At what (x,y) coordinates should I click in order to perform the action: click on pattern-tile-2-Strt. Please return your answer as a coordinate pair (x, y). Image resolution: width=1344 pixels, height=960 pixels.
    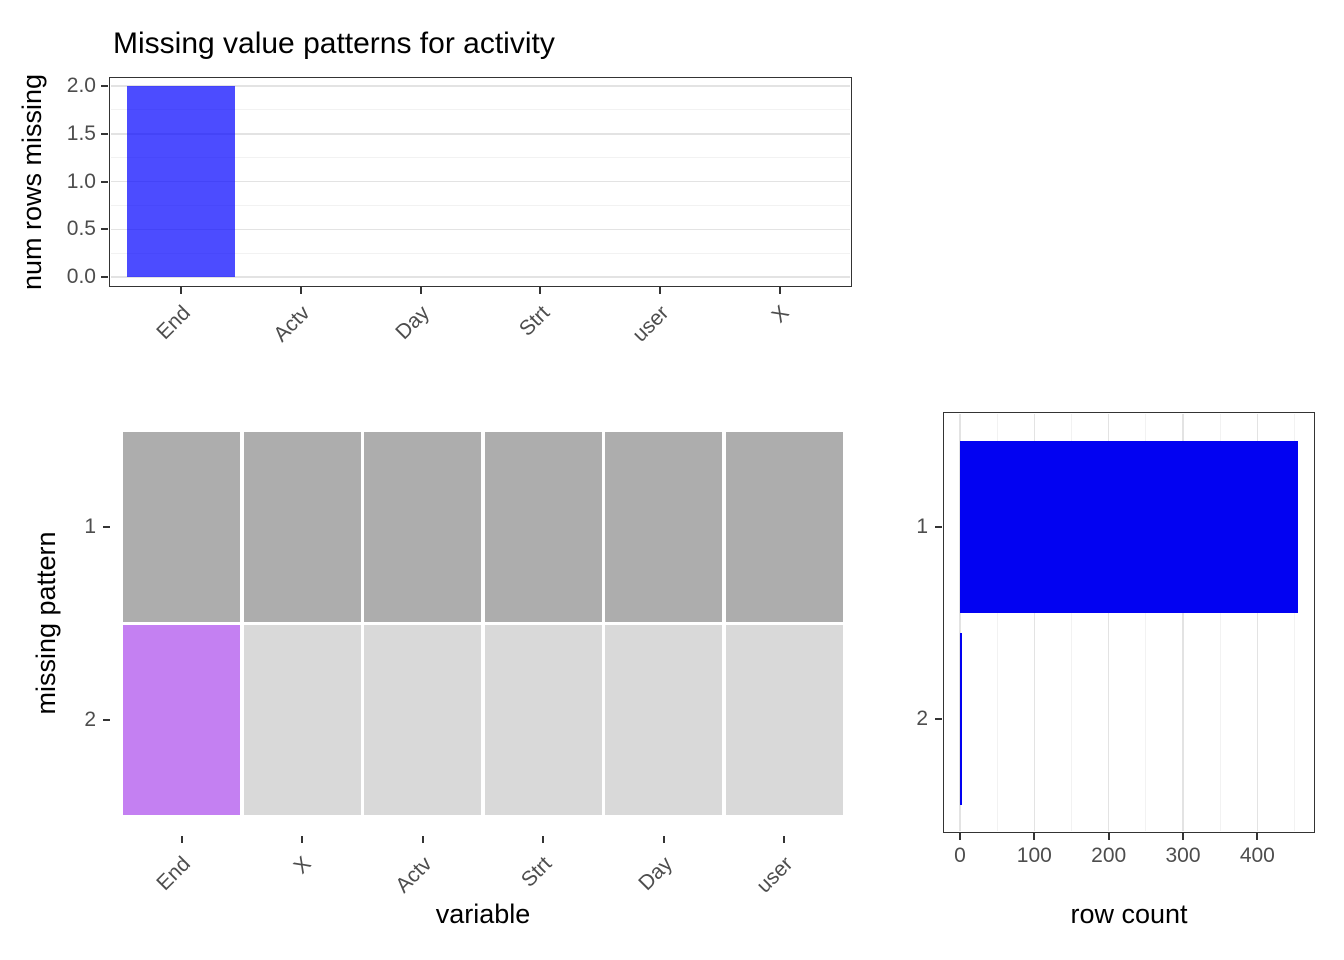
    Looking at the image, I should click on (543, 719).